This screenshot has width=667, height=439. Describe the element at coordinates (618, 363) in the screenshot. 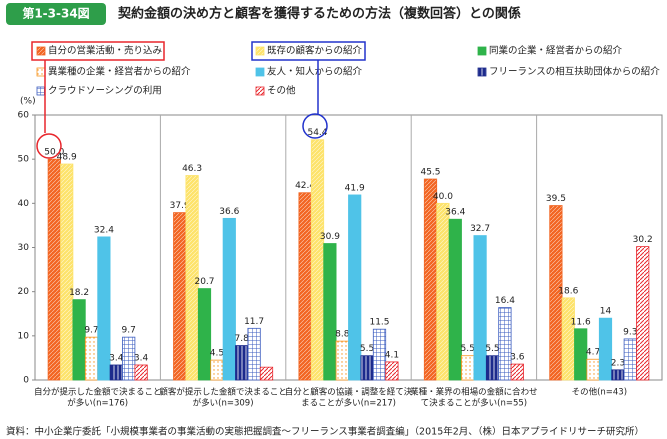

I see `data-label: 2.3` at that location.